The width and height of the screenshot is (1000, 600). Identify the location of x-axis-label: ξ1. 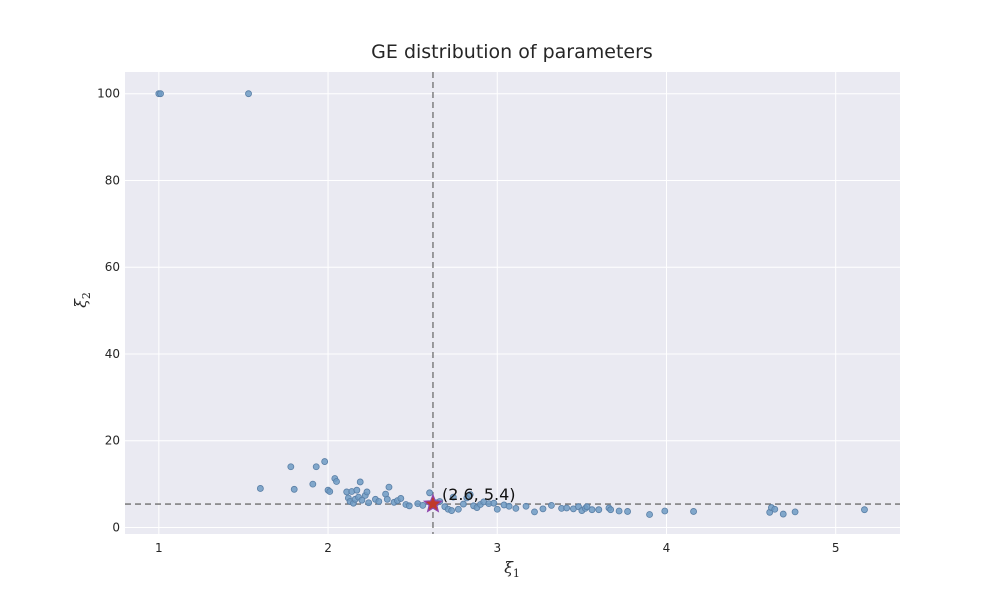
(512, 569).